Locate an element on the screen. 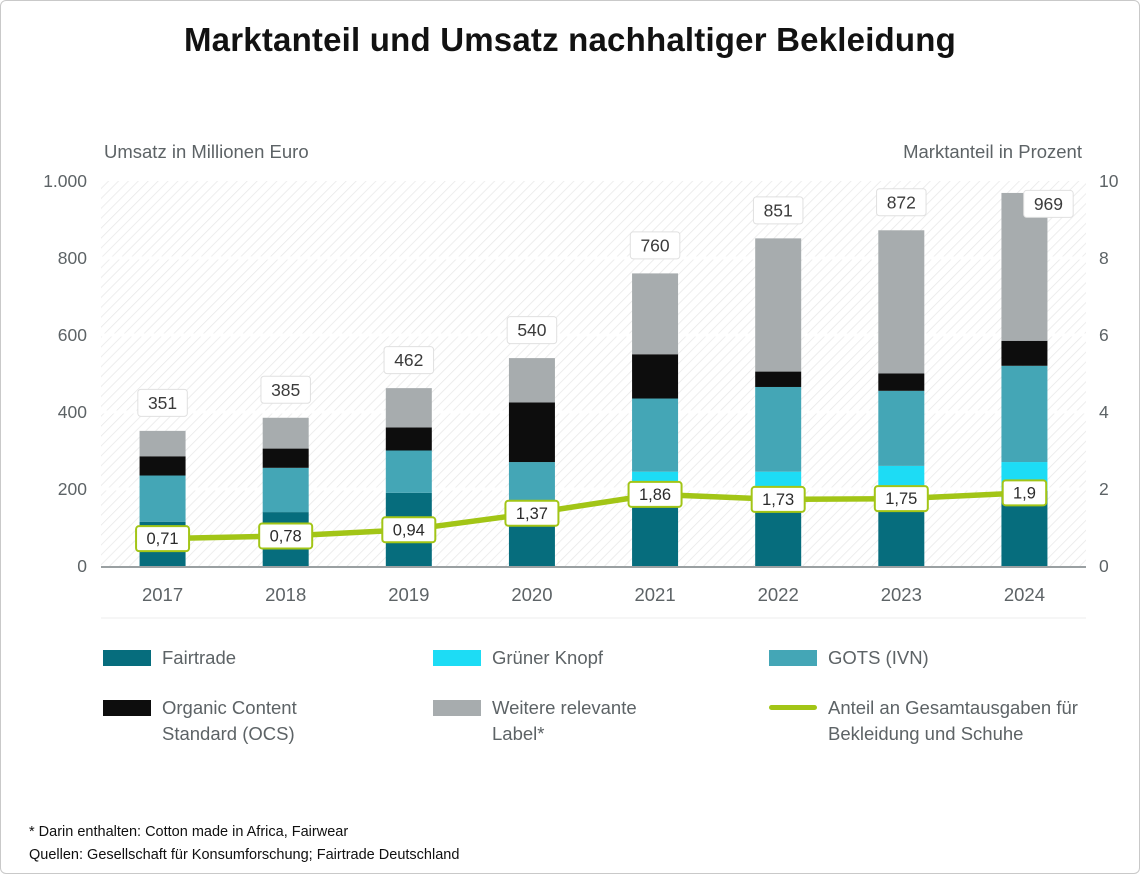  legend-label-gots-ivn: GOTS (IVN) is located at coordinates (878, 657).